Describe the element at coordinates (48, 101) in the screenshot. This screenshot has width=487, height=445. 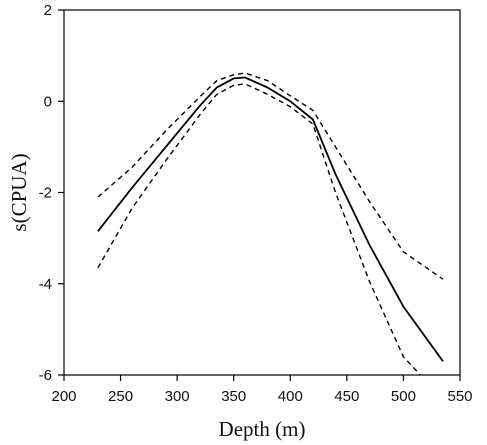
I see `y-tick-label: 0` at that location.